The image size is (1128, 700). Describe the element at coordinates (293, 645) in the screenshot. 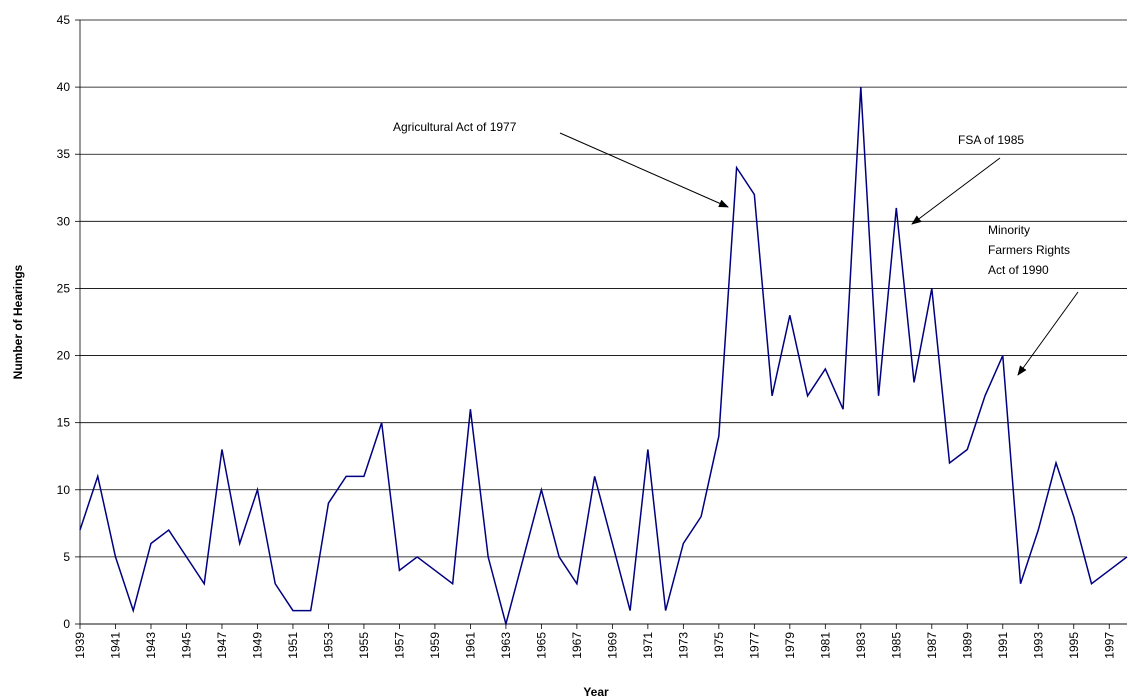

I see `x-tick-label: 1951` at that location.